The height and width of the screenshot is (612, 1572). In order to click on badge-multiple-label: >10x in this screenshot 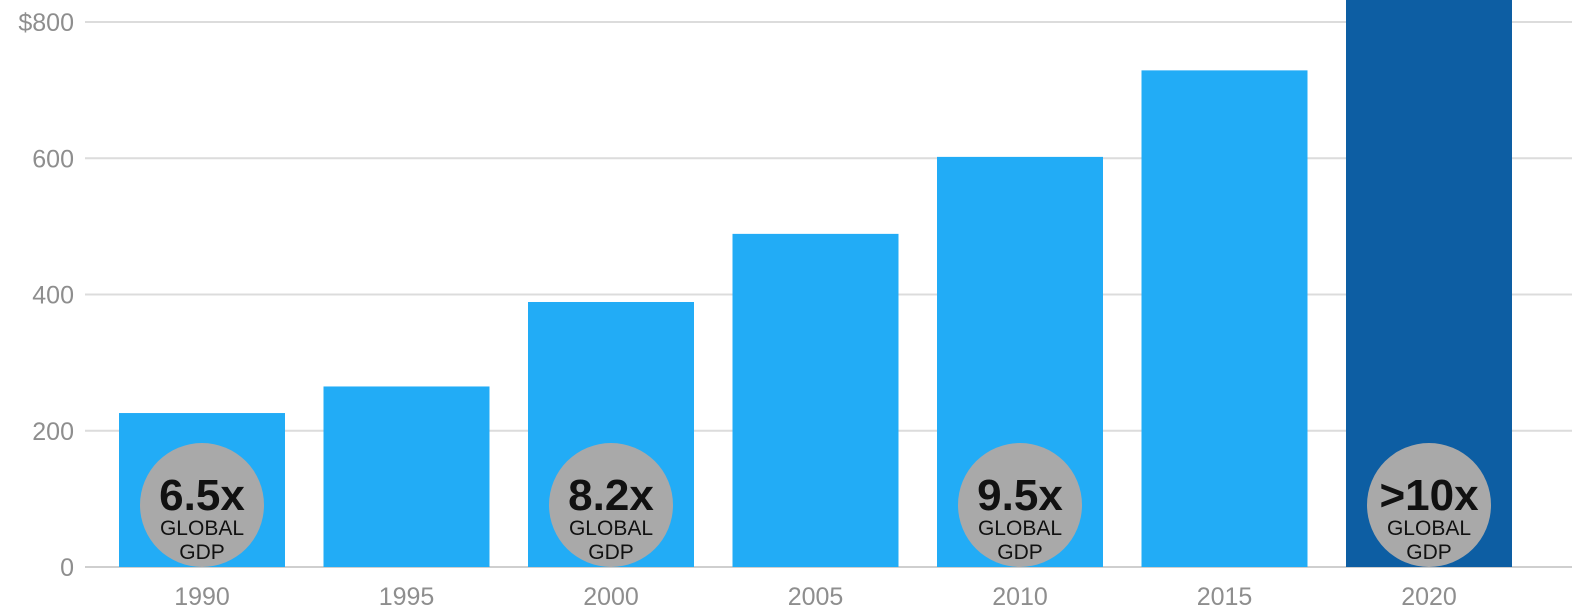, I will do `click(1429, 495)`.